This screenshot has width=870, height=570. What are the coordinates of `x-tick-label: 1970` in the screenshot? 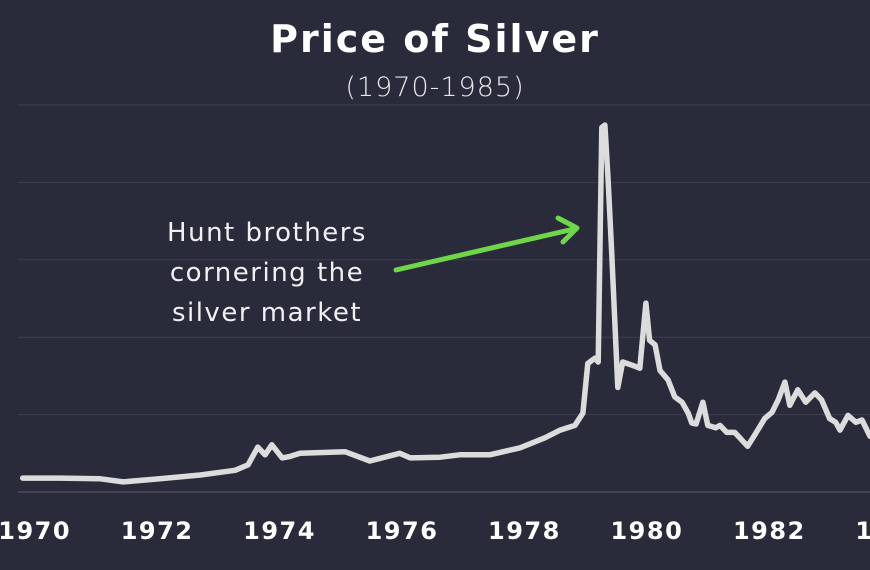 It's located at (35, 531).